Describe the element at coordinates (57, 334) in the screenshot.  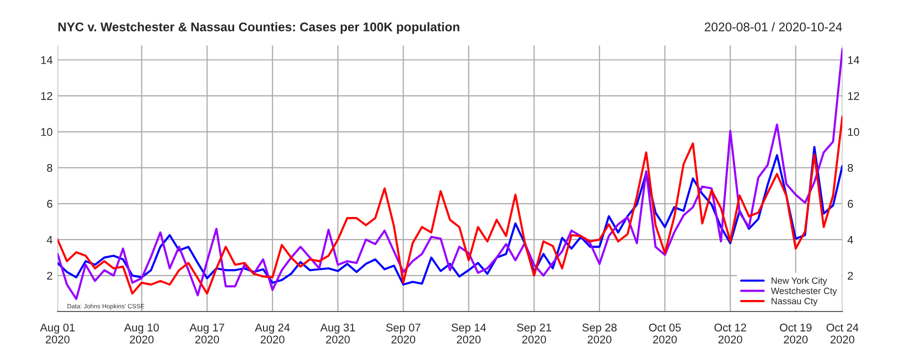
I see `x-tick-label: Aug 01 2020` at that location.